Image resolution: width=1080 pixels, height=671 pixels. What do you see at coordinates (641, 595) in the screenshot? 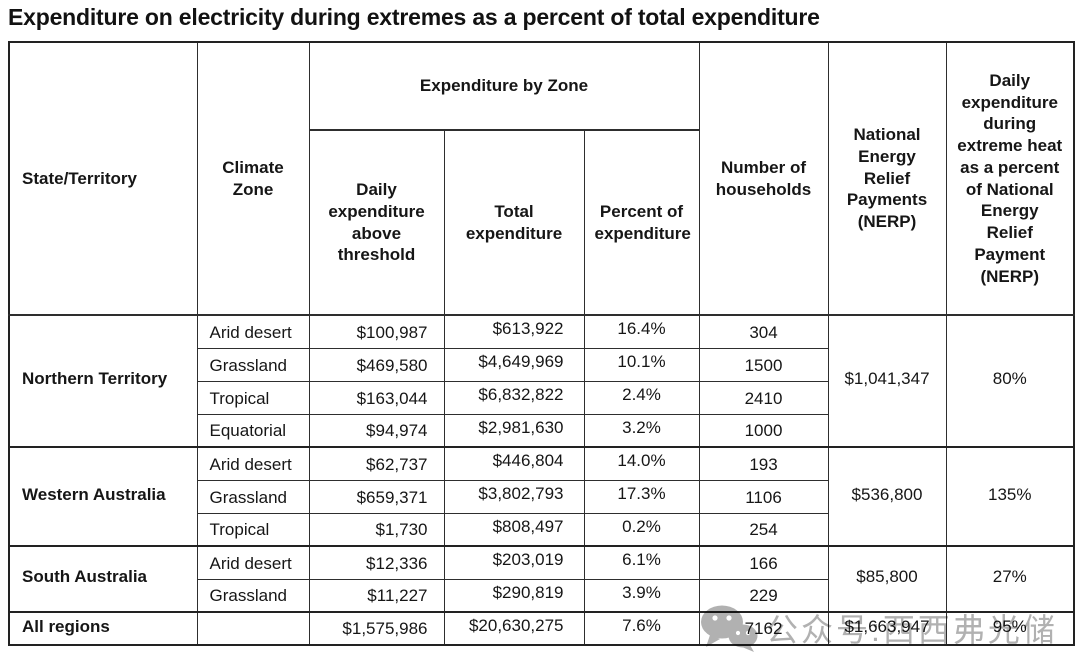
I see `percent-expenditure-cell: 3.9%` at bounding box center [641, 595].